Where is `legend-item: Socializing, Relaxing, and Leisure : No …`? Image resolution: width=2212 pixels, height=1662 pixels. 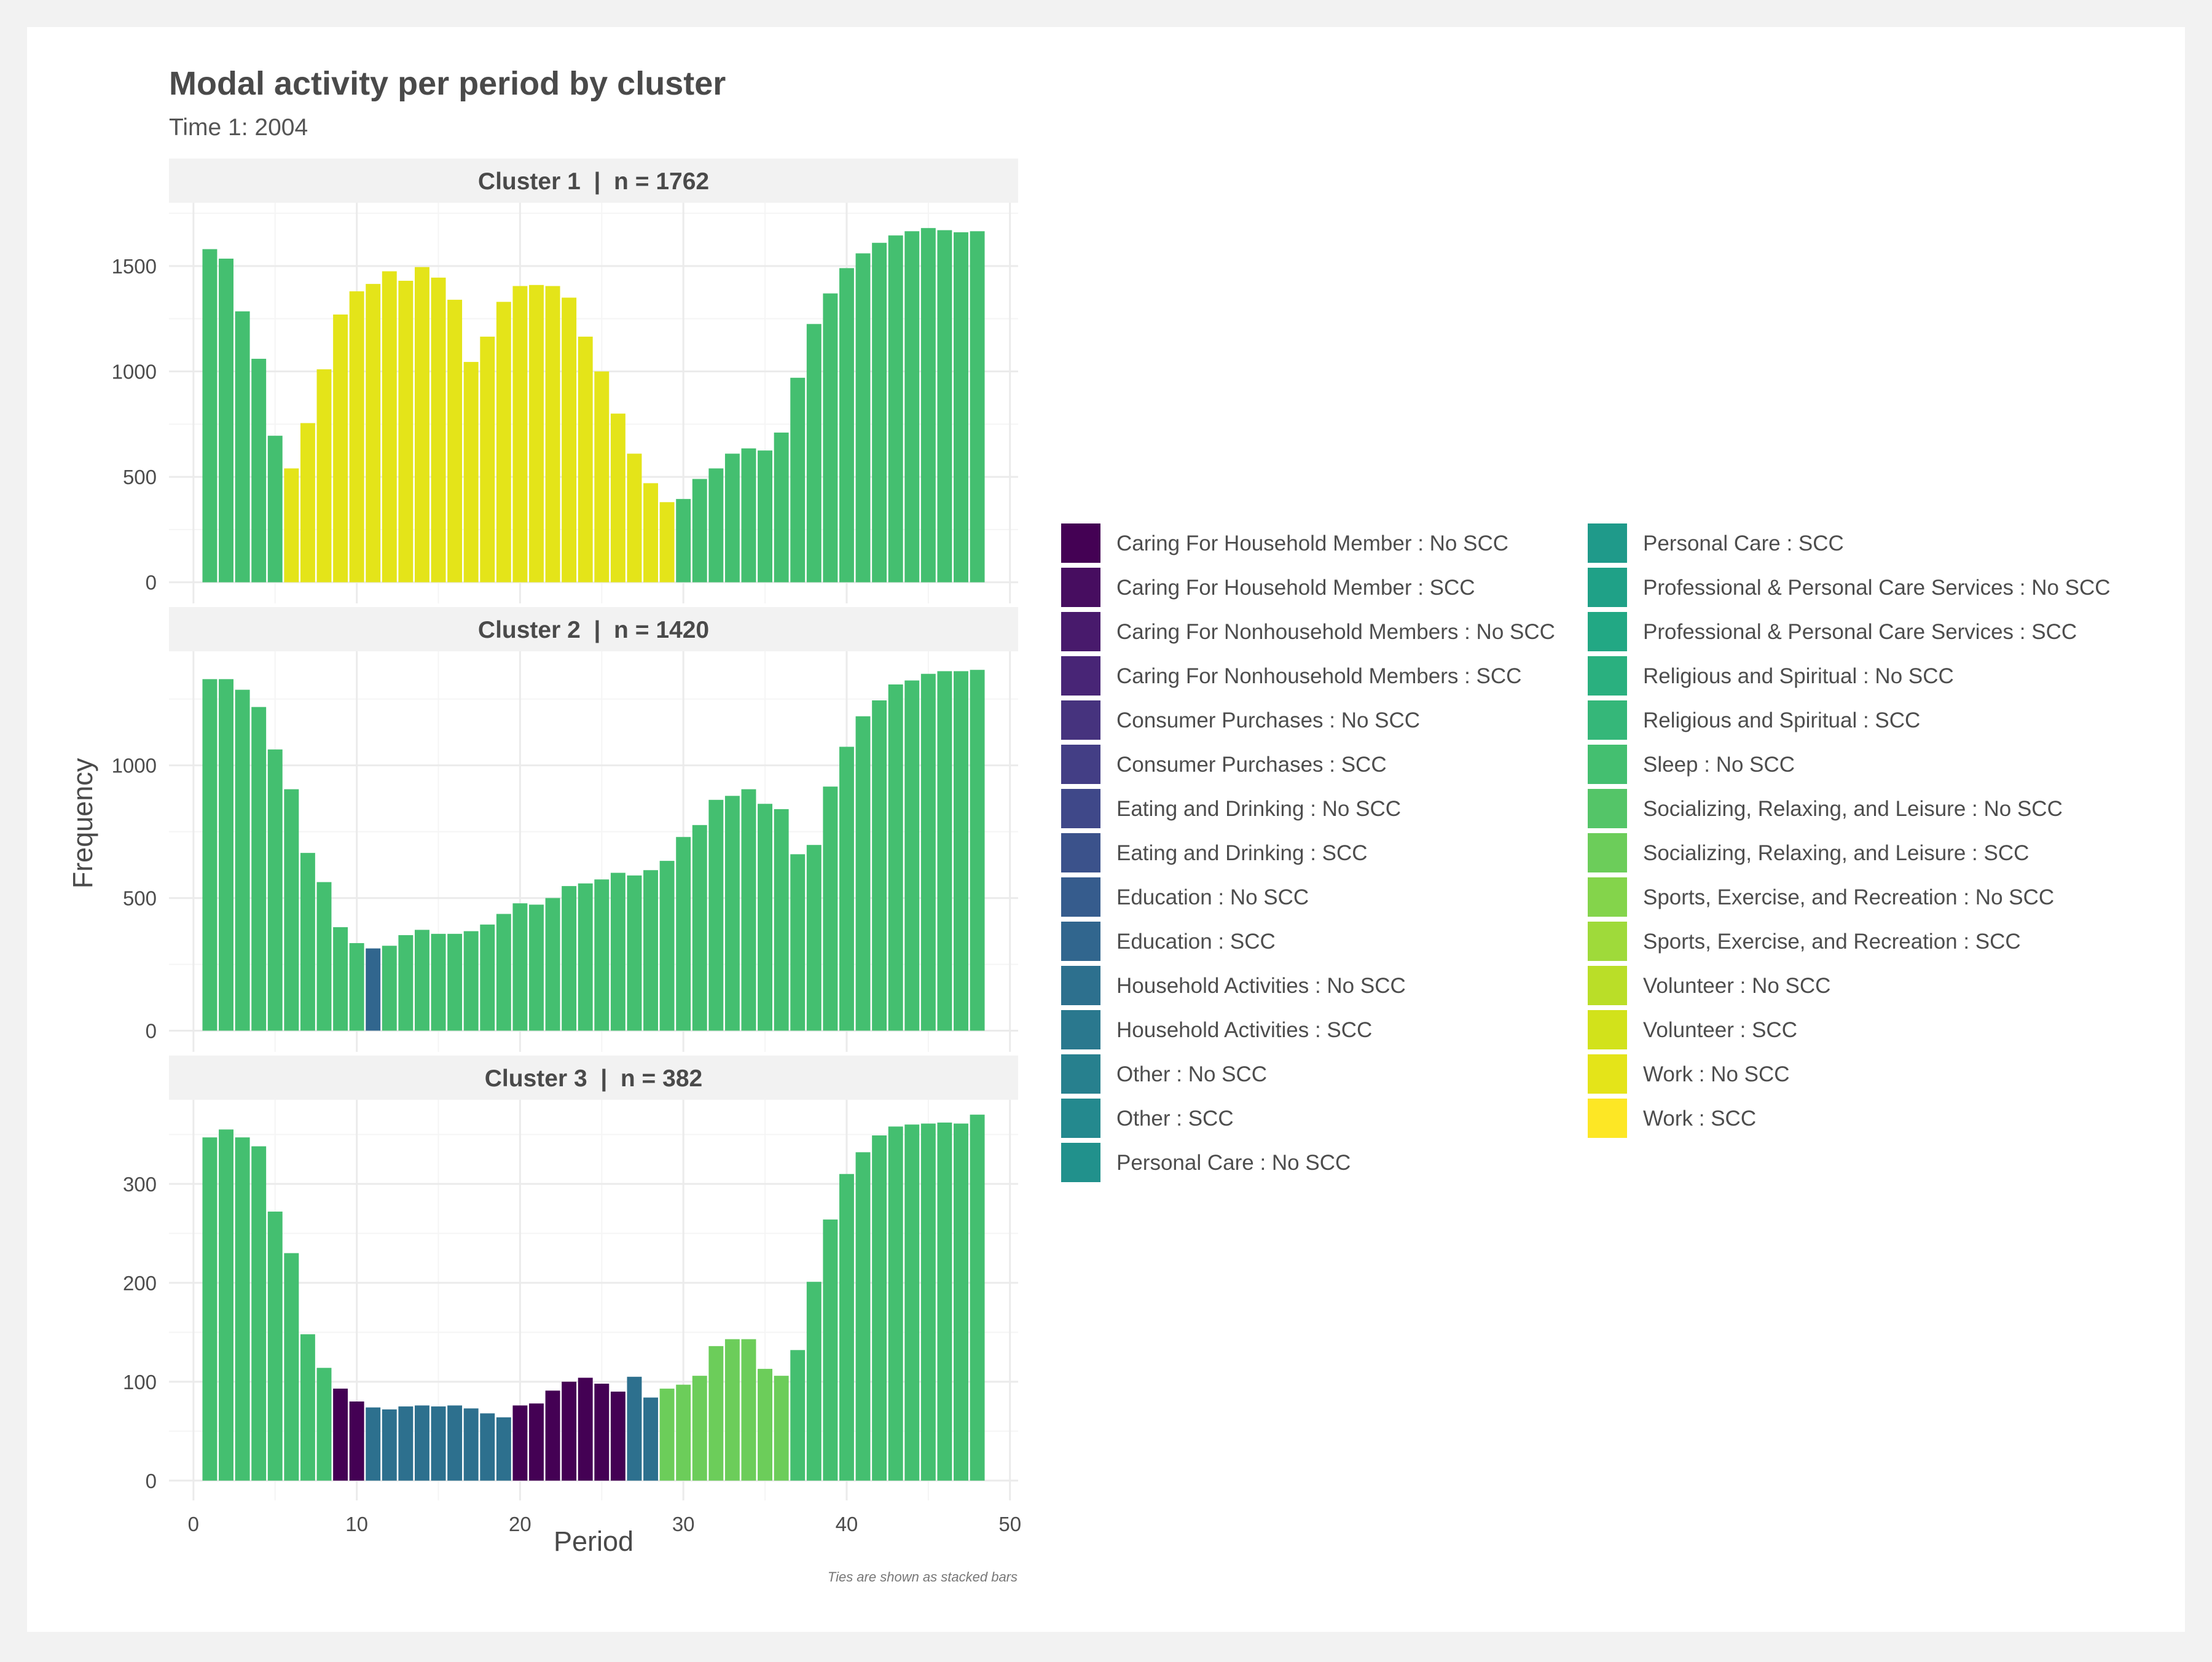
legend-item: Socializing, Relaxing, and Leisure : No … is located at coordinates (1825, 808).